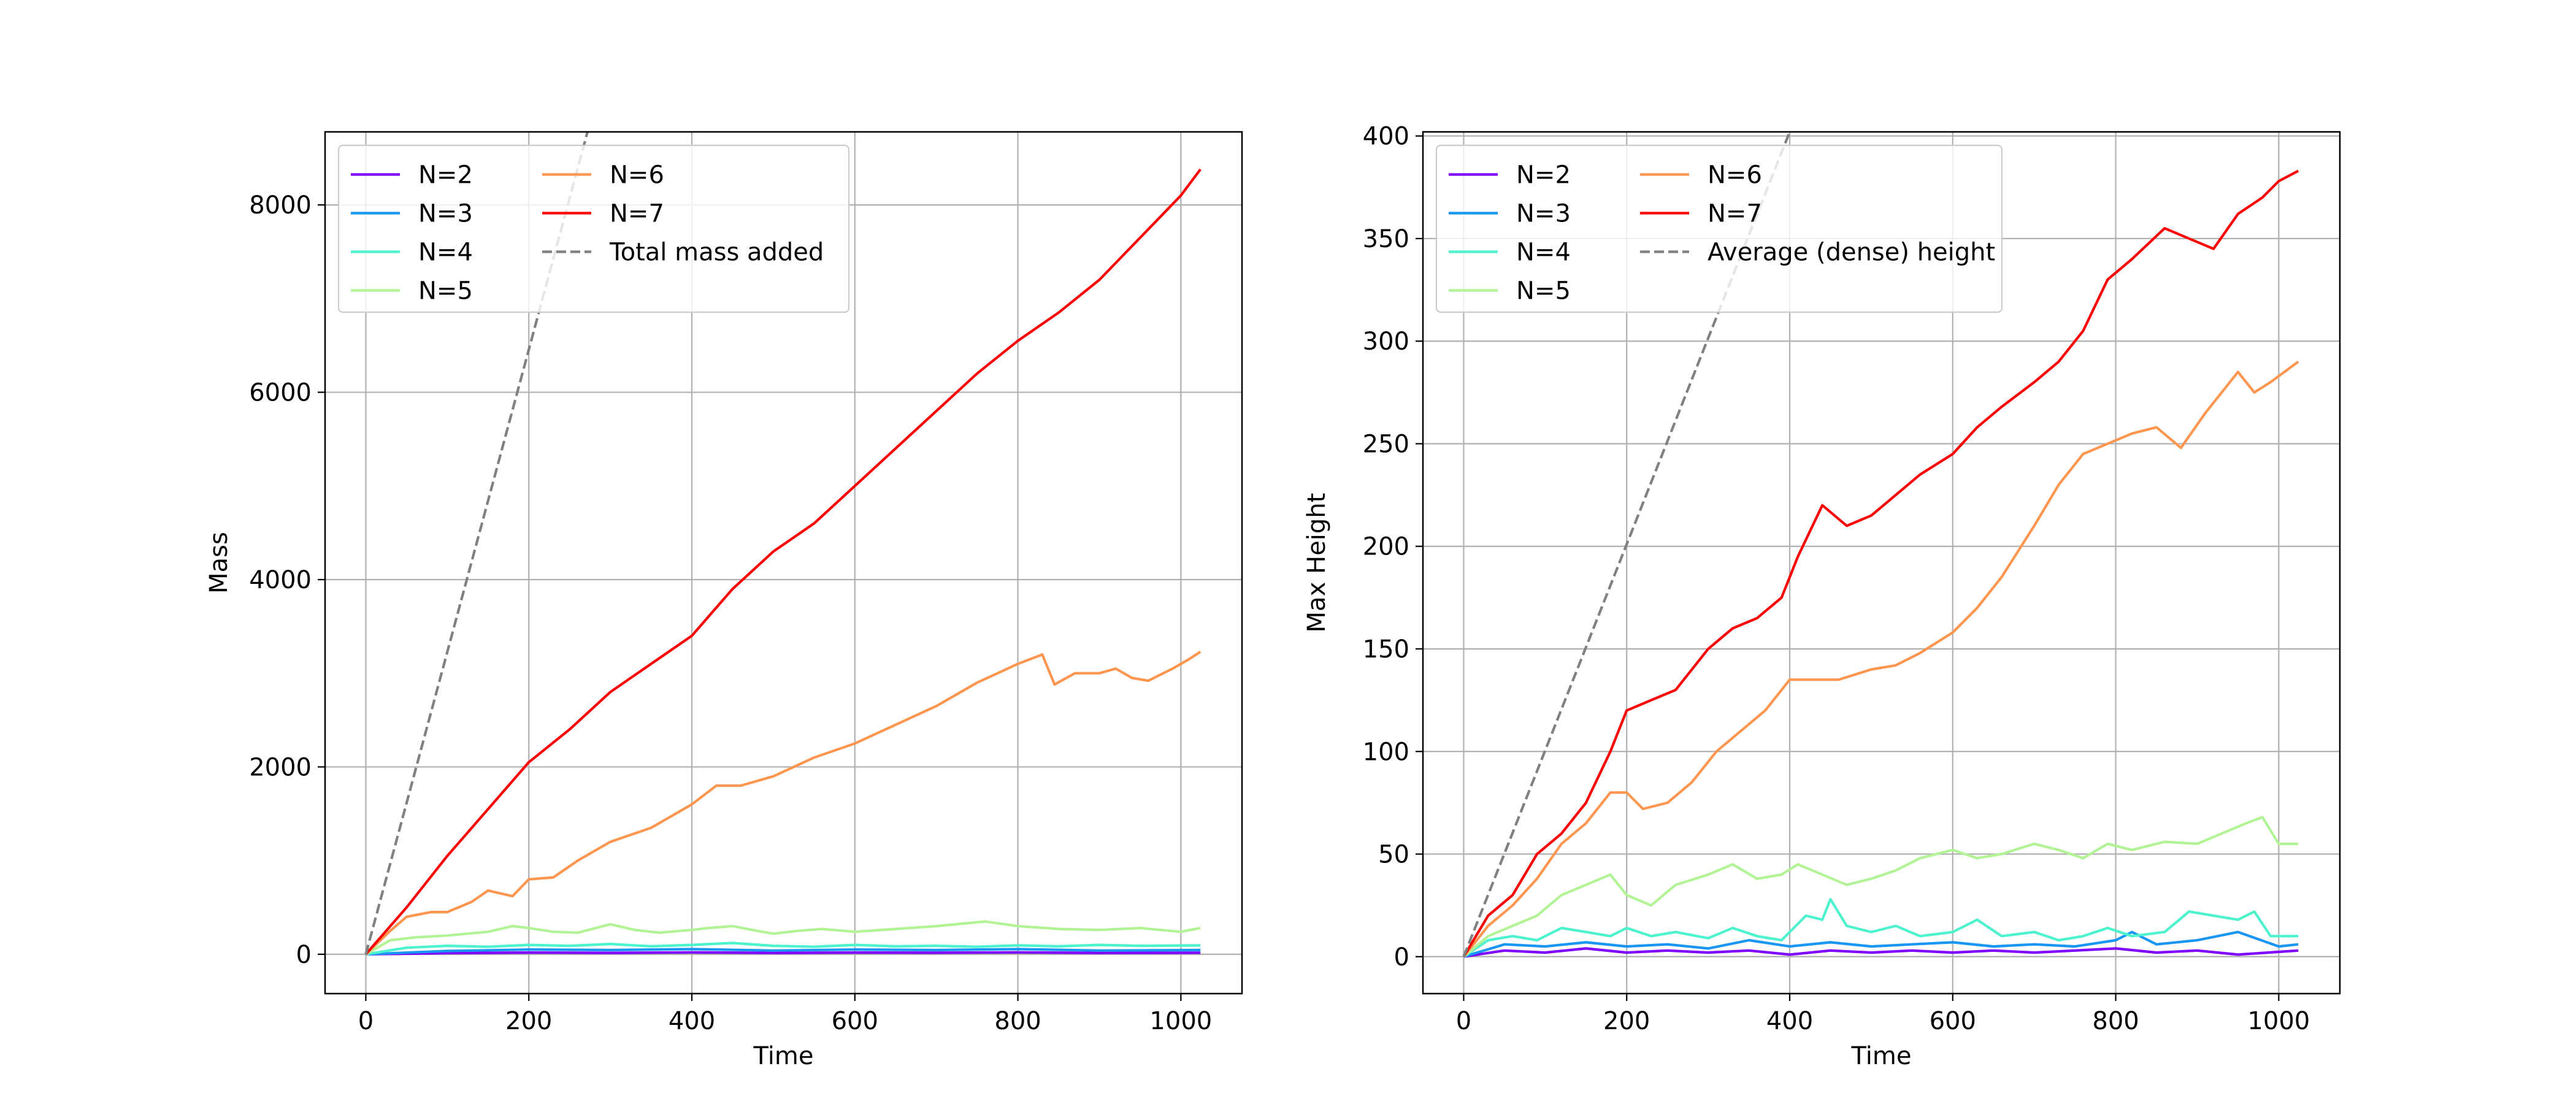 The width and height of the screenshot is (2576, 1104). I want to click on height-legend: N=2 N=3 N=4 N=5 N=6 N=7 Average (dense) height, so click(1719, 228).